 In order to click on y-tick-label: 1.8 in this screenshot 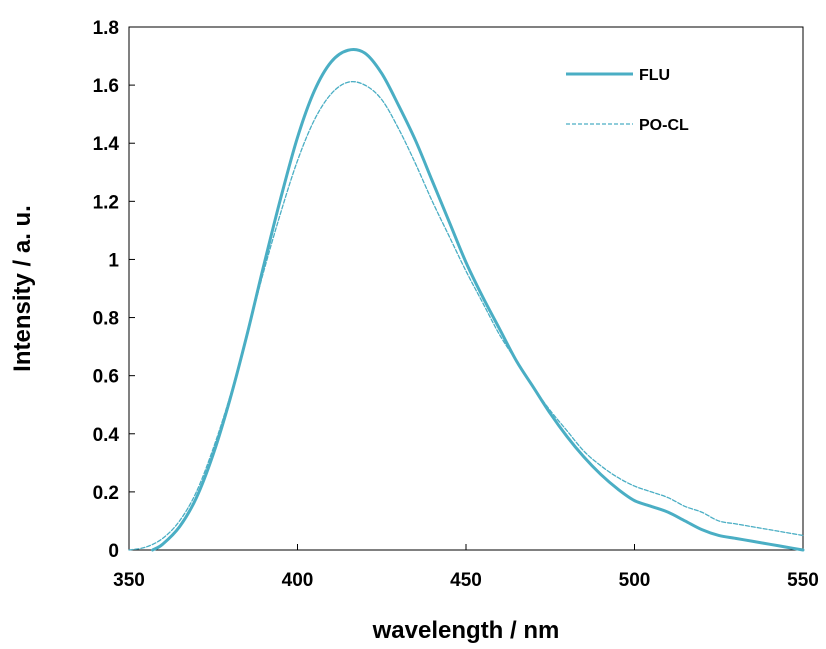, I will do `click(106, 28)`.